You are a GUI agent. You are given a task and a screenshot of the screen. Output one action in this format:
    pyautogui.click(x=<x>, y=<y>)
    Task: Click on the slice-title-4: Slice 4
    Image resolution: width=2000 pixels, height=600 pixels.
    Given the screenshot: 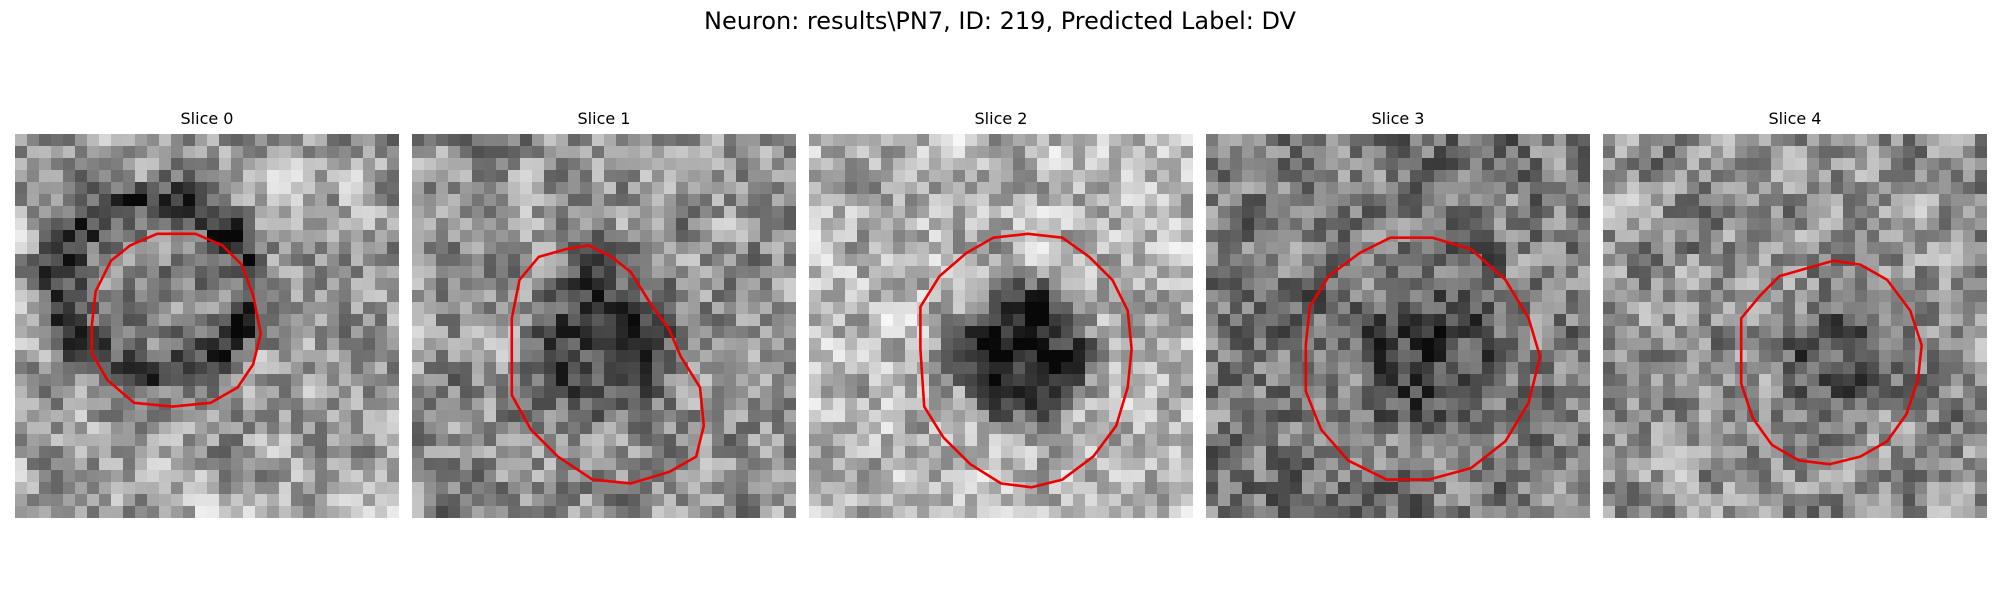 What is the action you would take?
    pyautogui.click(x=1795, y=118)
    